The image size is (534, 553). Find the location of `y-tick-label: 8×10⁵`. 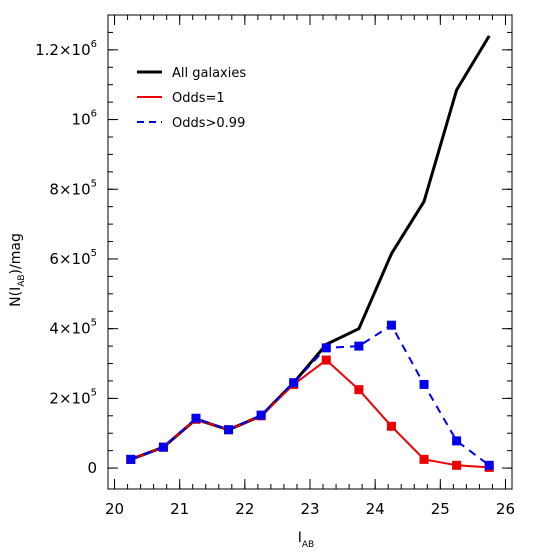

y-tick-label: 8×10⁵ is located at coordinates (73, 188).